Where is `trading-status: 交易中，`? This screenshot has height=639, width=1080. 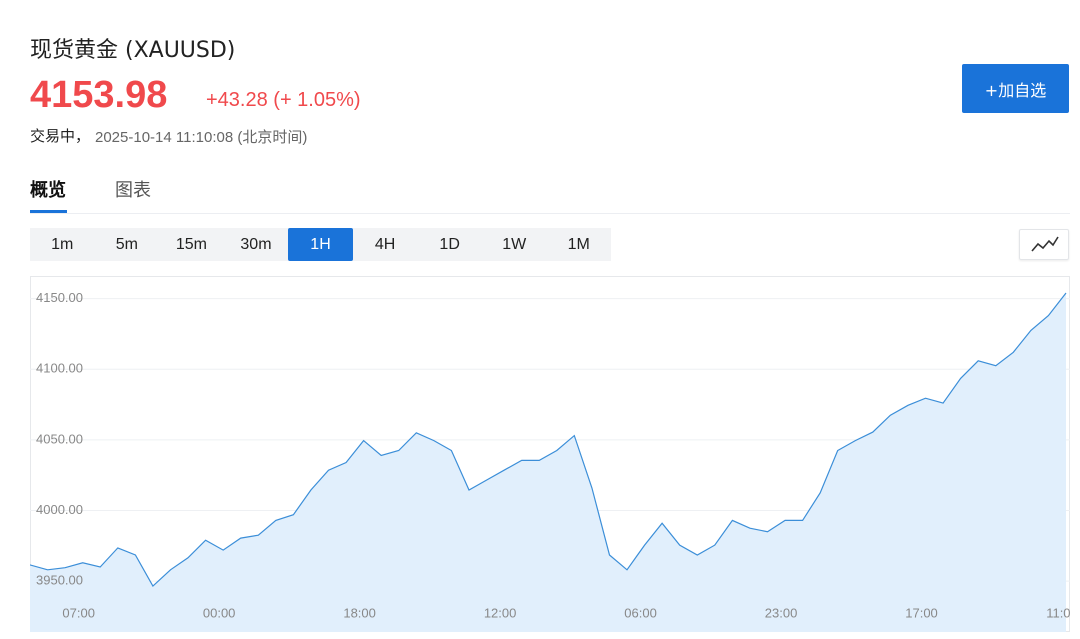
trading-status: 交易中， is located at coordinates (60, 136).